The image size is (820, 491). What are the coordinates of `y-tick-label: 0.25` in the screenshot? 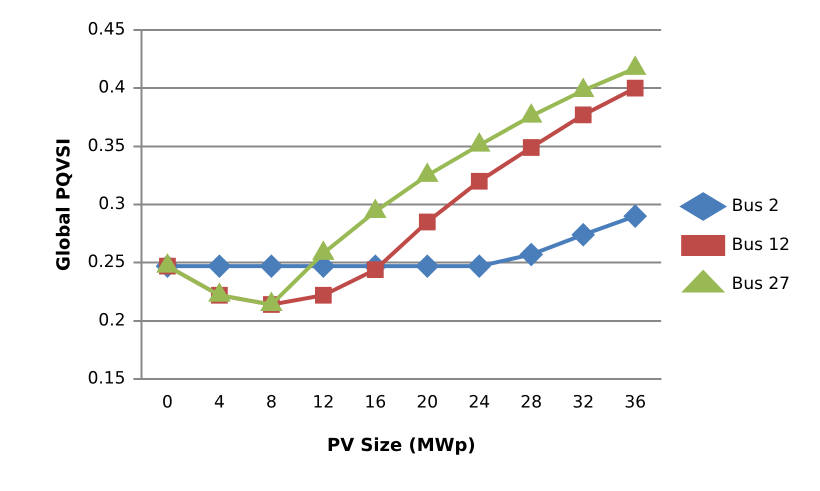 It's located at (107, 262).